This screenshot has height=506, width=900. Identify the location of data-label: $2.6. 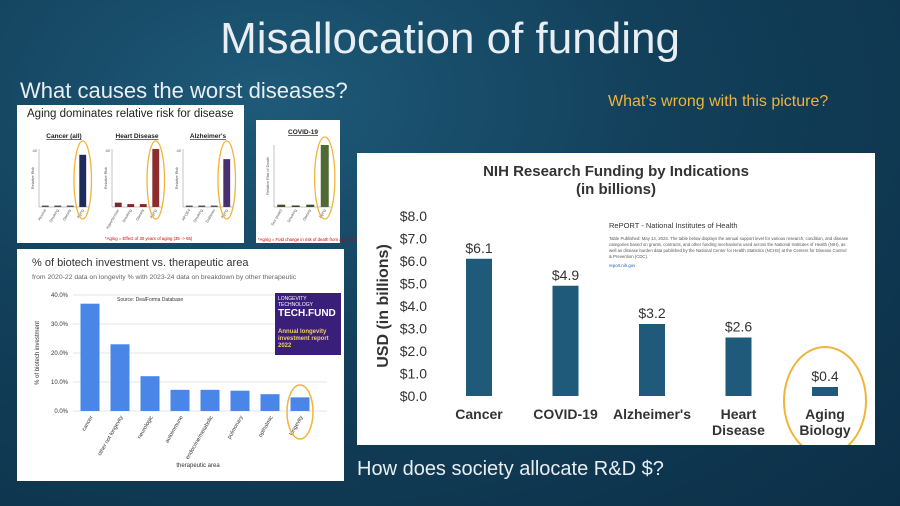
(738, 327).